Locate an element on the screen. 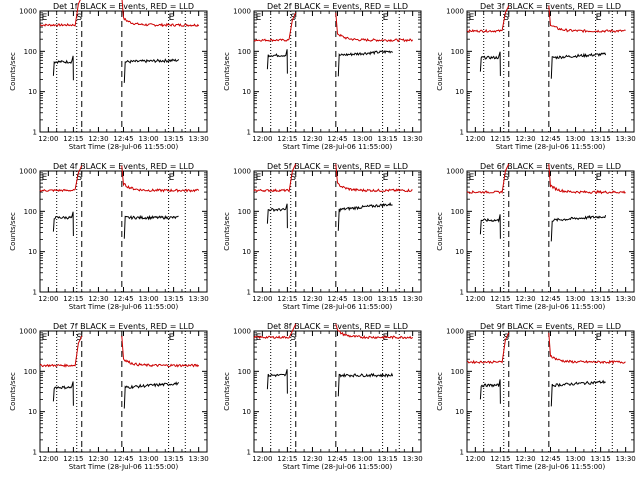  panel-title: Det 7f BLACK = Events, RED = LLD is located at coordinates (123, 326).